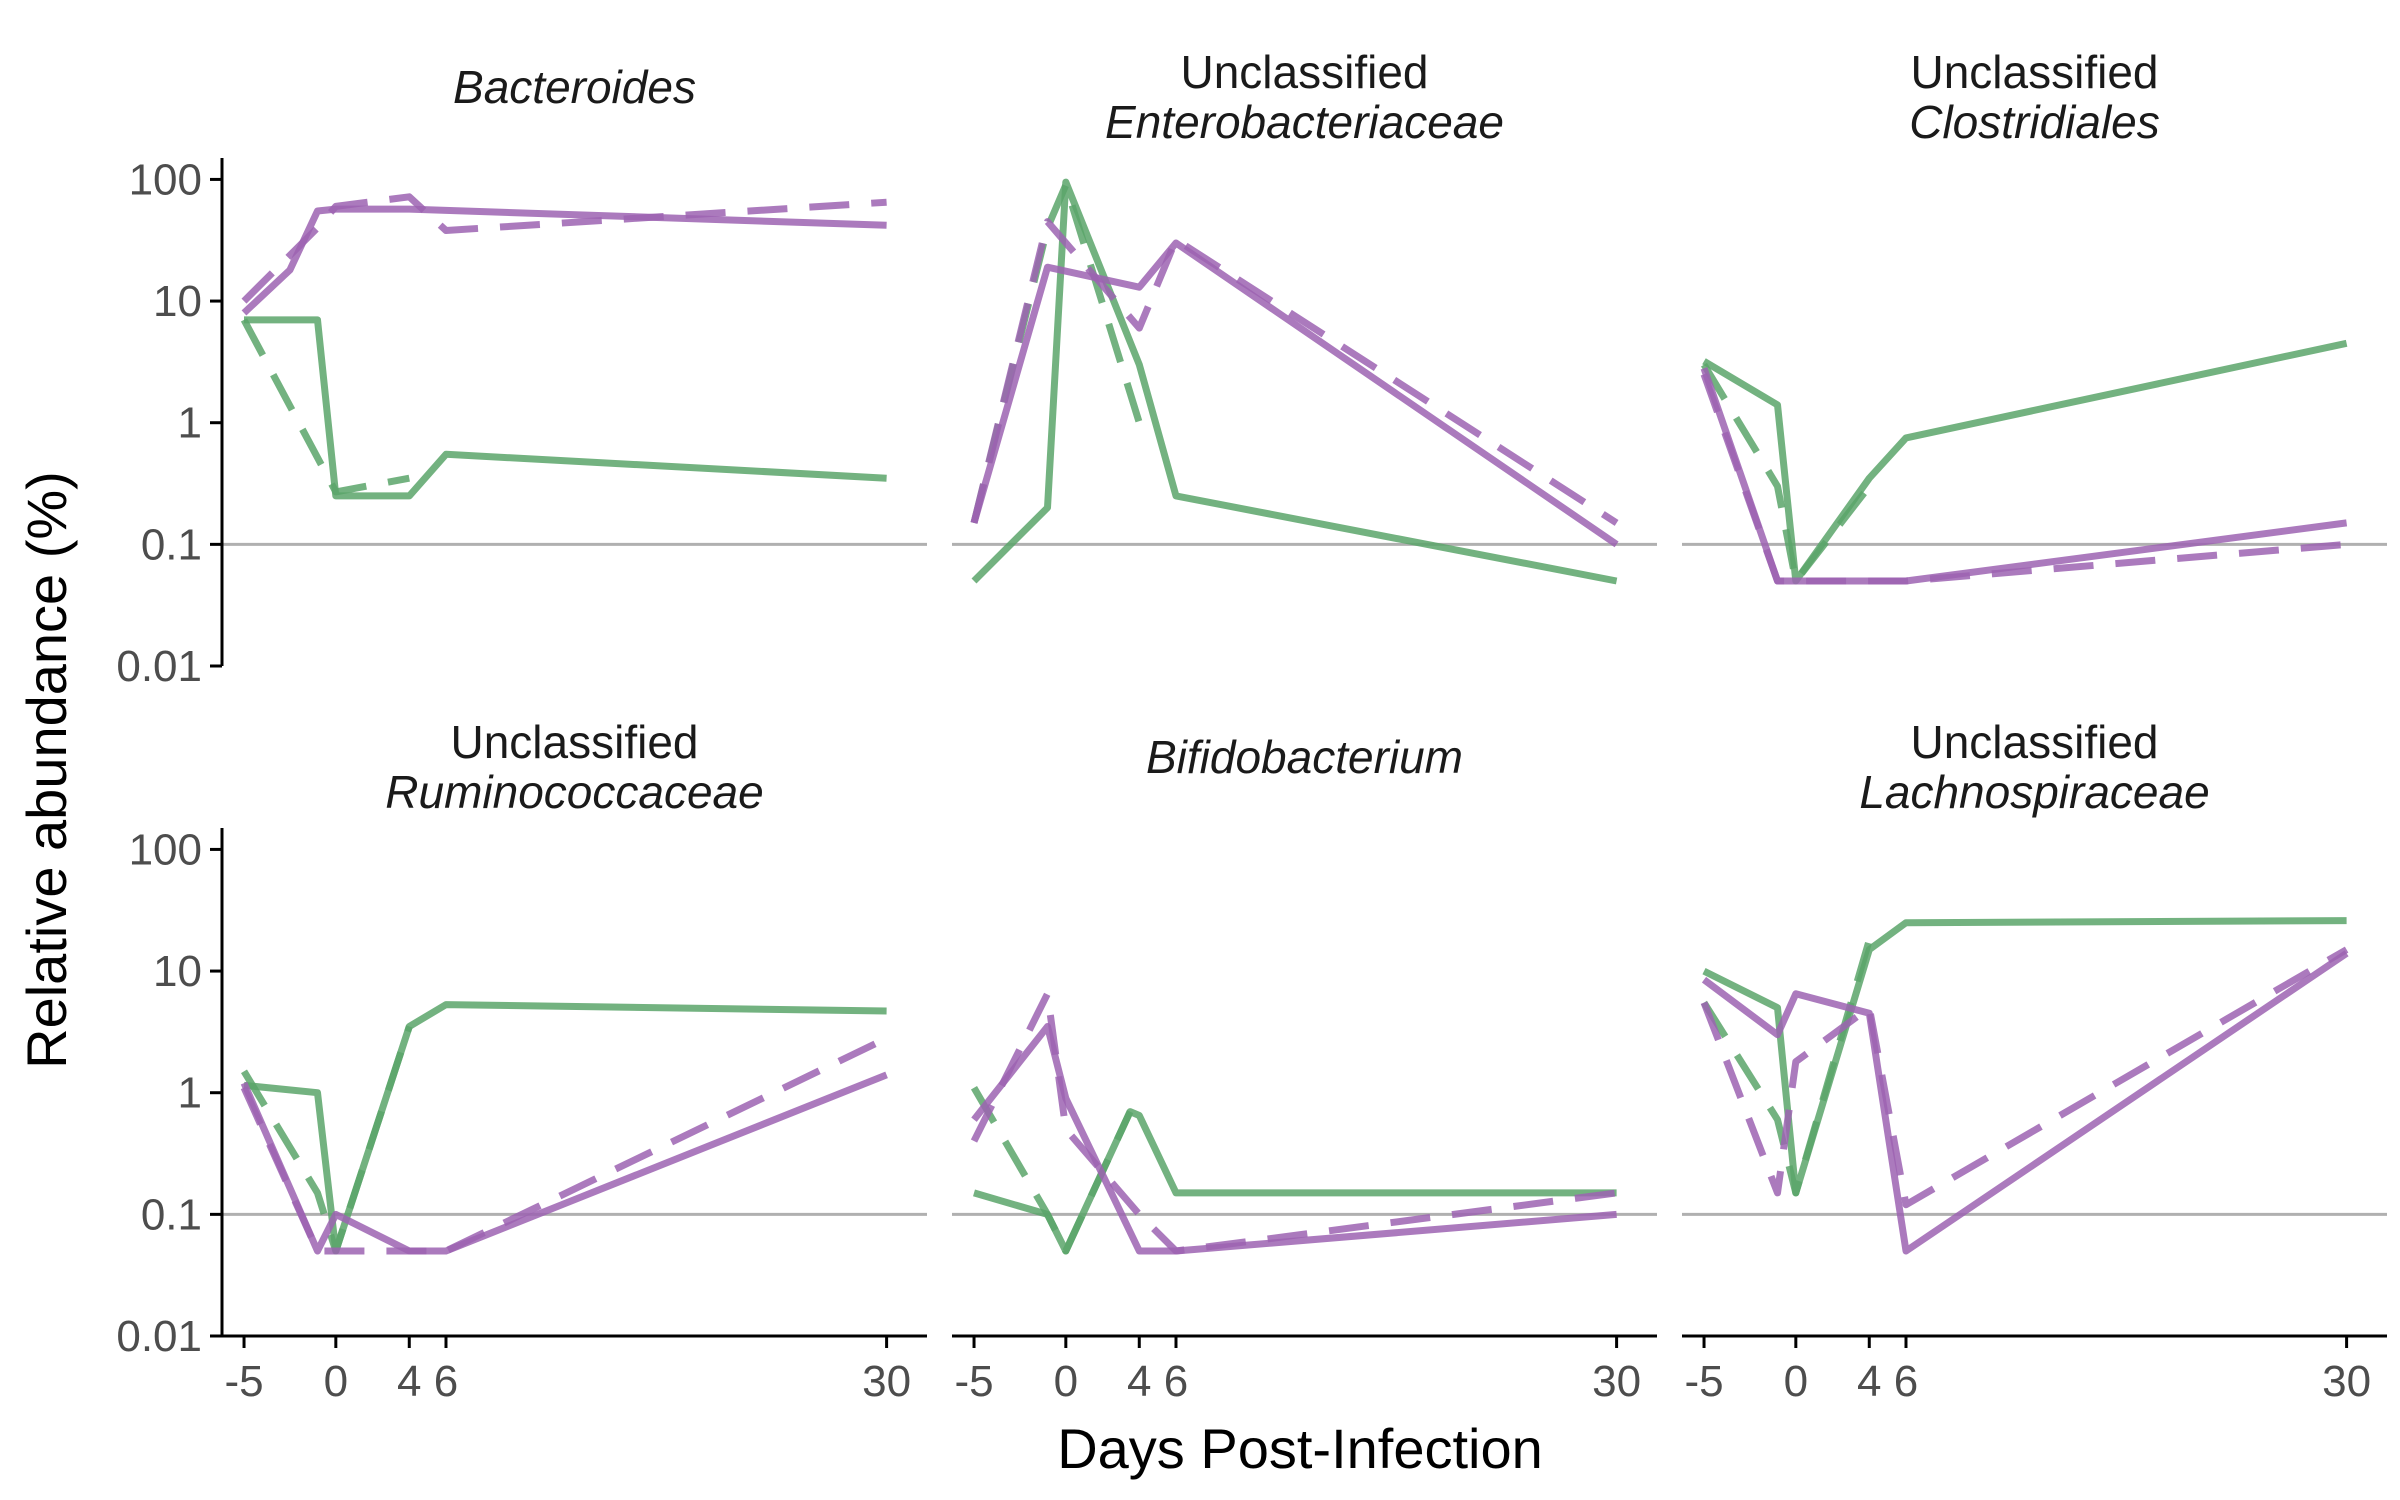 This screenshot has width=2400, height=1500. I want to click on facet-panel: Bifidobacterium -5 0 4 6 30, so click(1304, 1068).